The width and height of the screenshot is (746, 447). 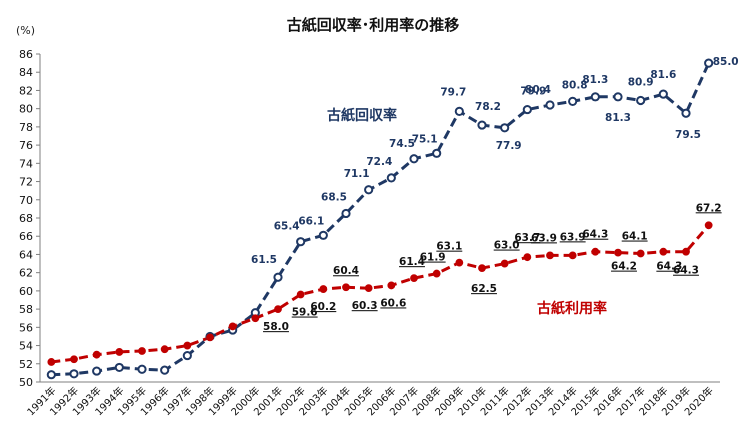 What do you see at coordinates (624, 267) in the screenshot?
I see `data-label-utilization: 64.2` at bounding box center [624, 267].